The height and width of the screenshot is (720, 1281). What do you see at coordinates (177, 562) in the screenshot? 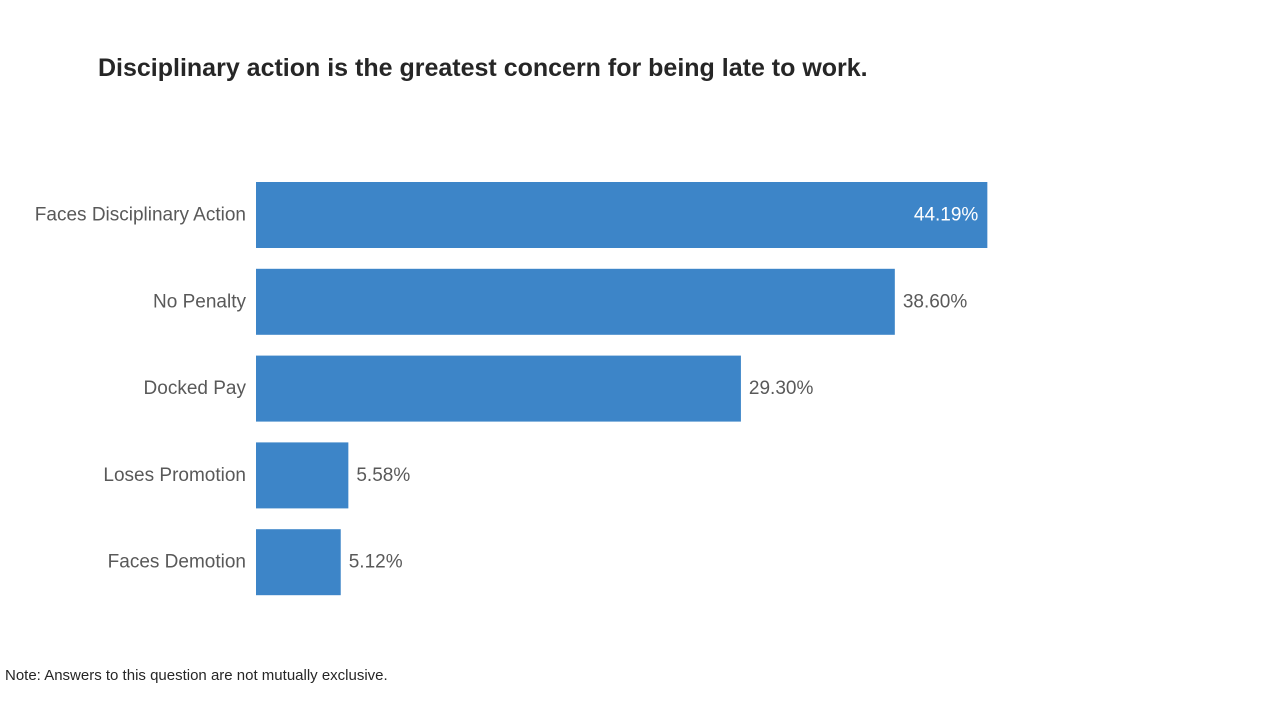
I see `category-label-faces-demotion: Faces Demotion` at bounding box center [177, 562].